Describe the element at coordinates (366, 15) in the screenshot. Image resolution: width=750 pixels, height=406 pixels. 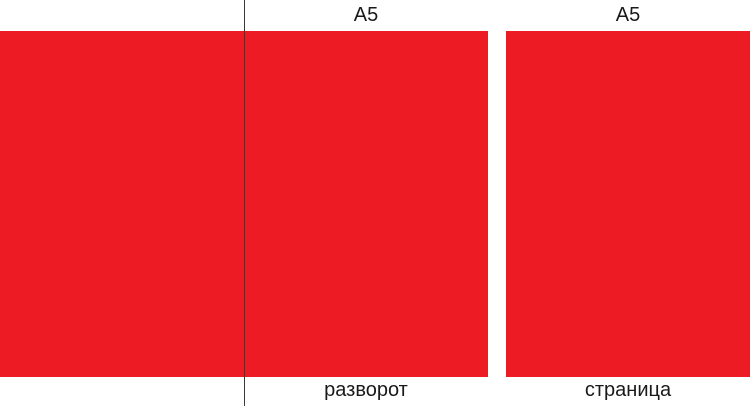
I see `spread-size-label: A5` at that location.